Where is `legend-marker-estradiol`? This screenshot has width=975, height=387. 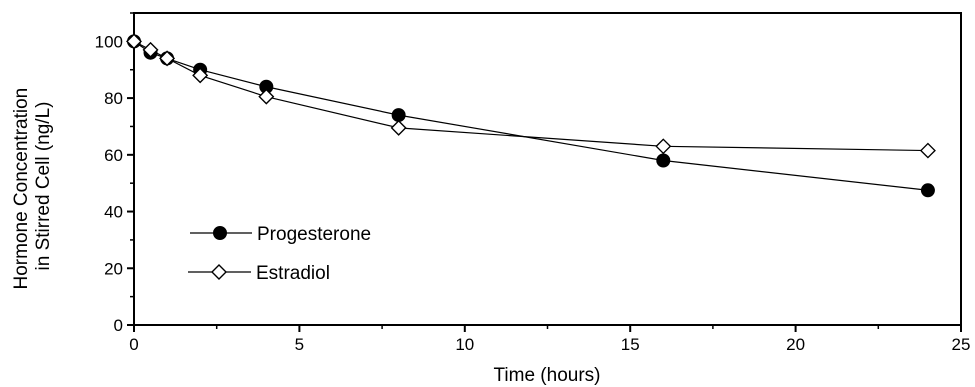 legend-marker-estradiol is located at coordinates (219, 272).